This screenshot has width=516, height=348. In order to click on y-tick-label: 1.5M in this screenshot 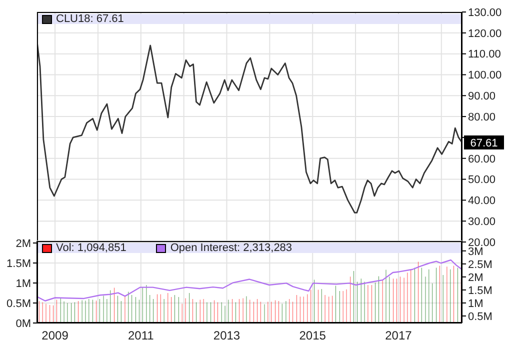, I will do `click(18, 264)`.